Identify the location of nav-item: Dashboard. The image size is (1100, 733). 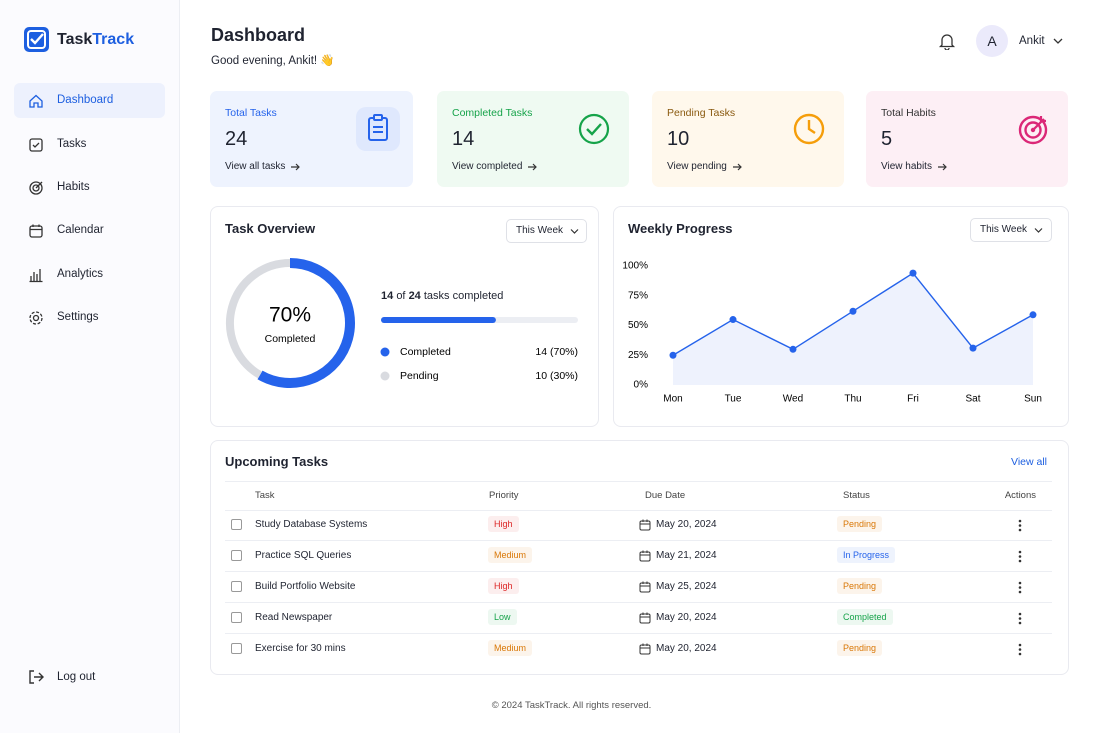
(85, 100).